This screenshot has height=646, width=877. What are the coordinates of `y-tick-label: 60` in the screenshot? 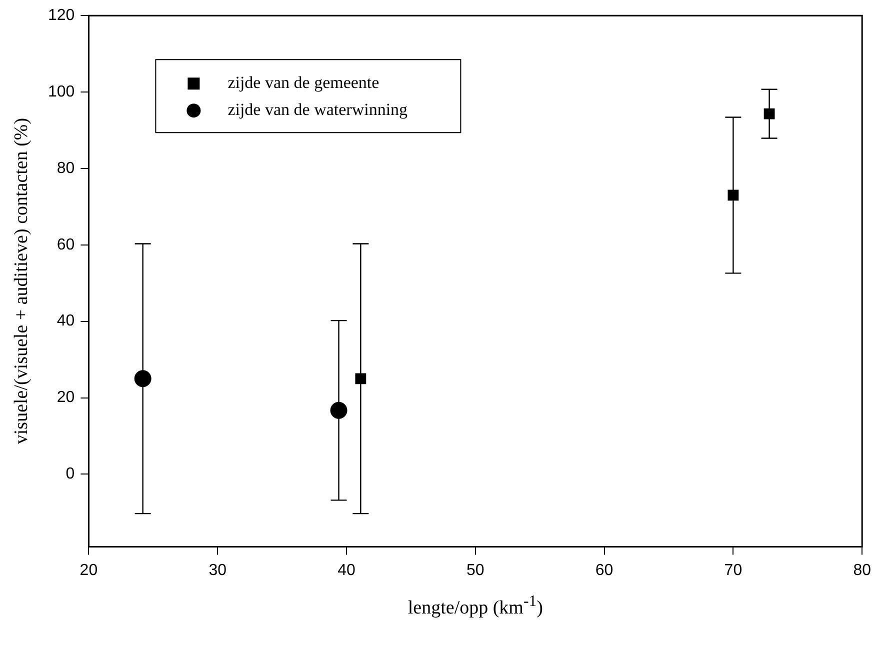 It's located at (65, 245).